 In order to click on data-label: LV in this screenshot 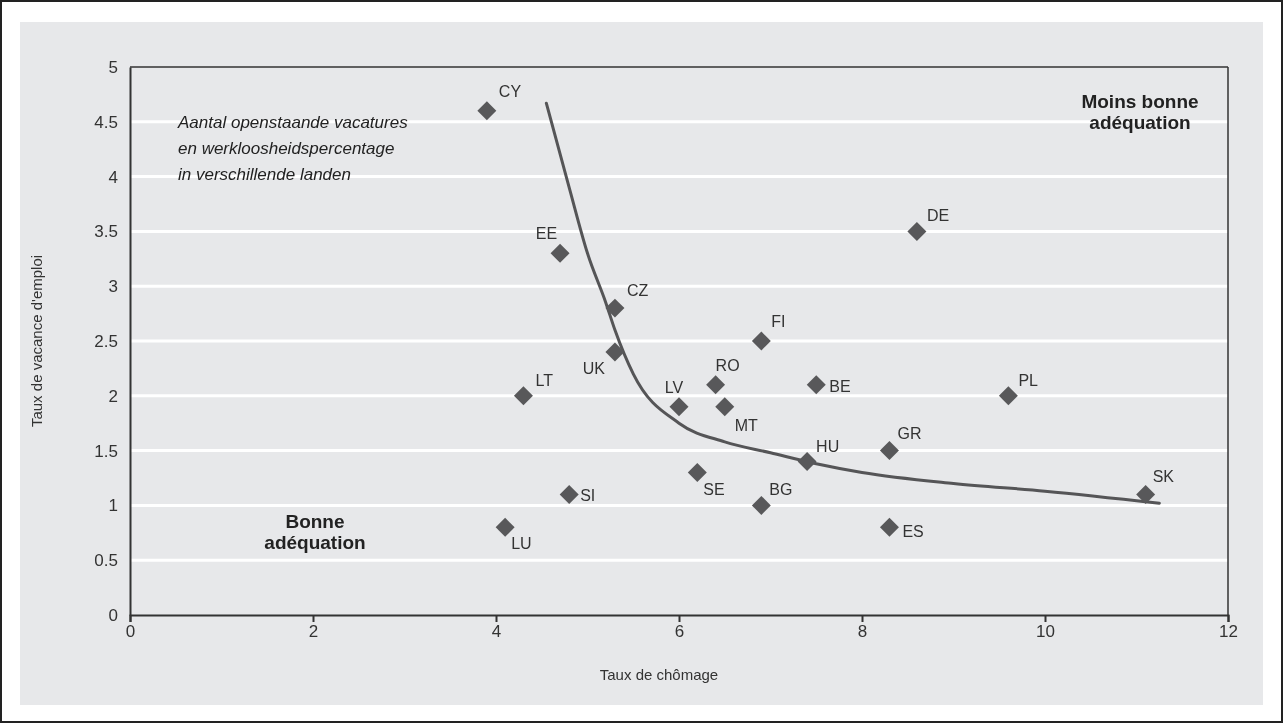, I will do `click(674, 387)`.